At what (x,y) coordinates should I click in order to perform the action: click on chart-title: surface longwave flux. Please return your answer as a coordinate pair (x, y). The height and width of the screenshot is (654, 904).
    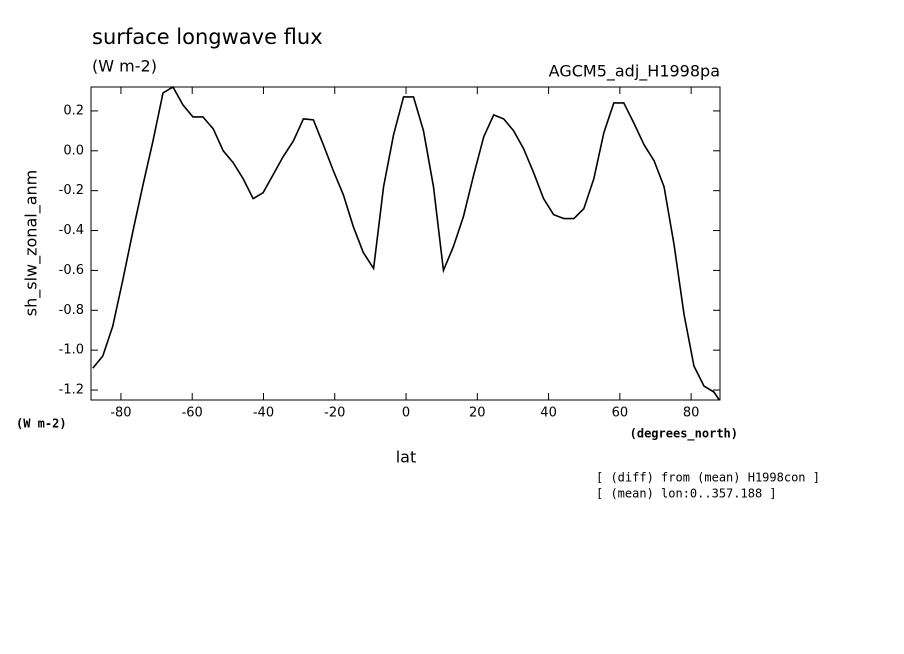
    Looking at the image, I should click on (207, 37).